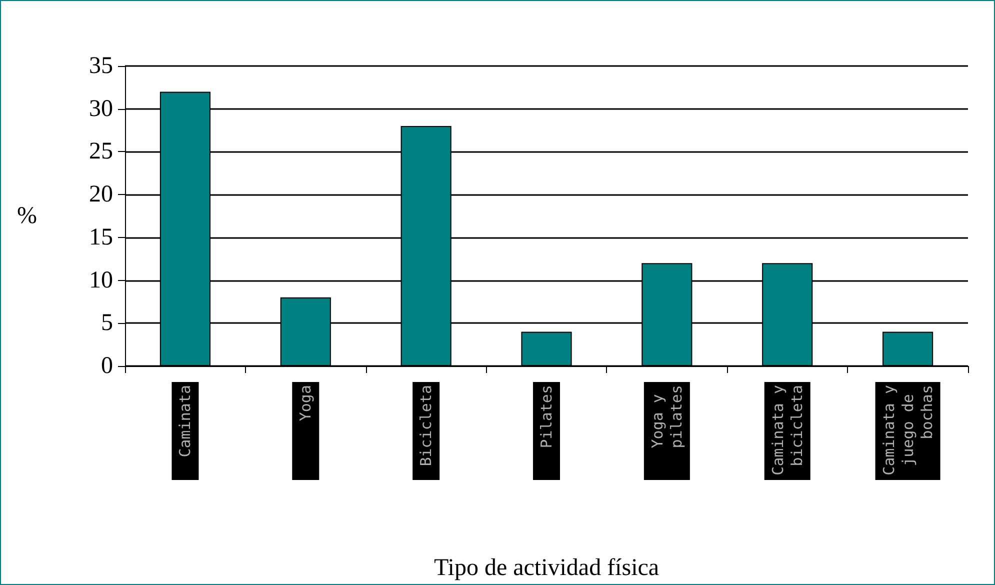 The height and width of the screenshot is (585, 995). I want to click on y-tick-label: 35, so click(101, 66).